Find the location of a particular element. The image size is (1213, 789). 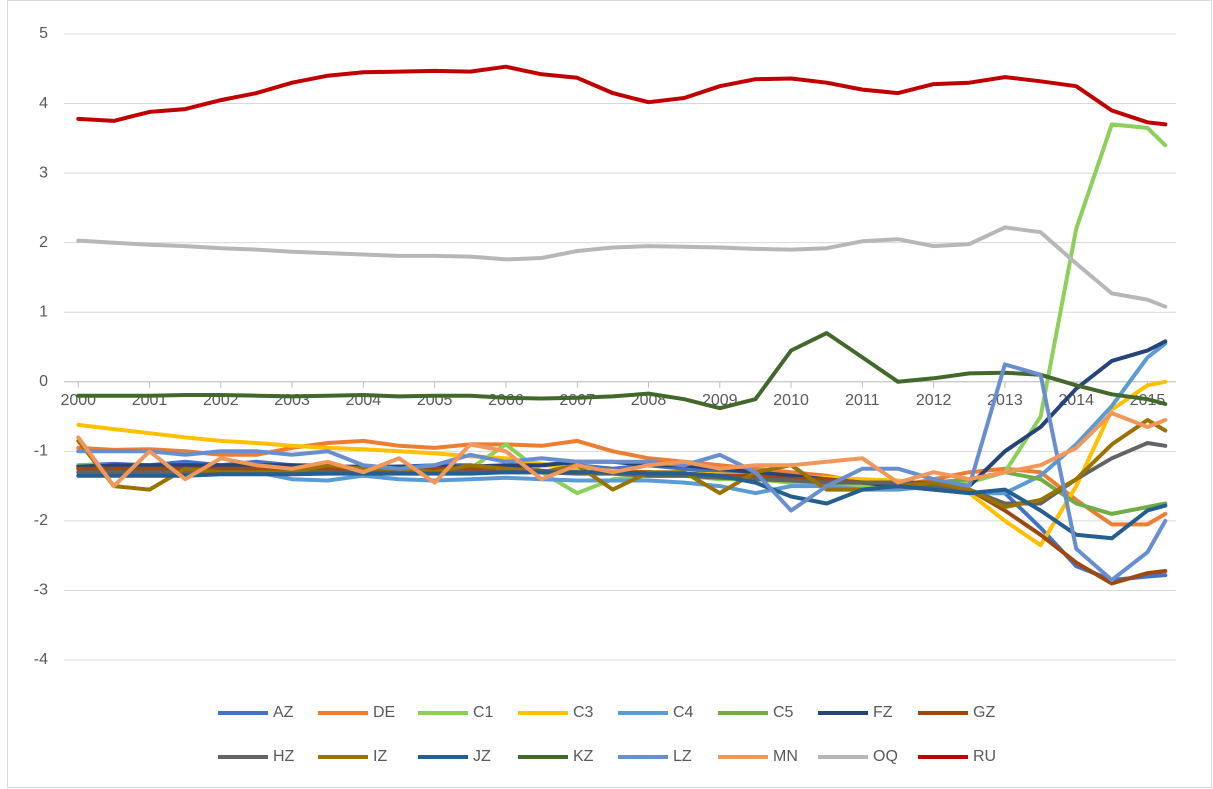

legend-label: JZ is located at coordinates (482, 756).